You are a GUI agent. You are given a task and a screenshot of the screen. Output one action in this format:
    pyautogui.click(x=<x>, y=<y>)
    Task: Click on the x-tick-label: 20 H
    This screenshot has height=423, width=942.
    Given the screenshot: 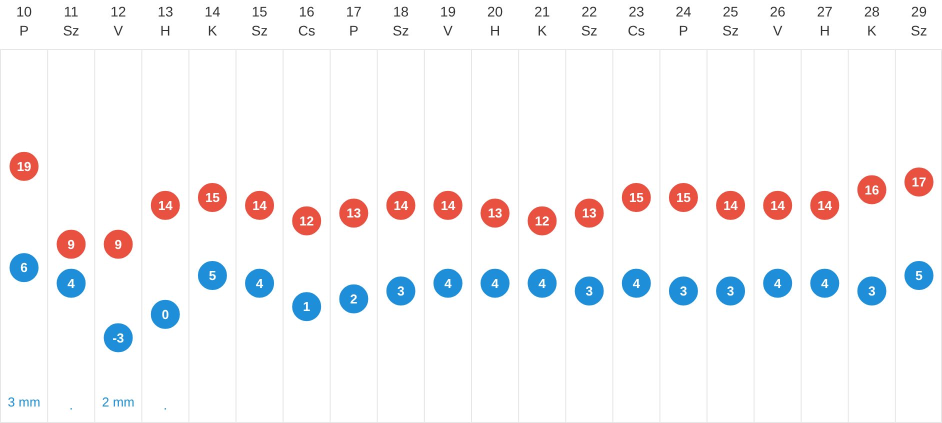 What is the action you would take?
    pyautogui.click(x=495, y=20)
    